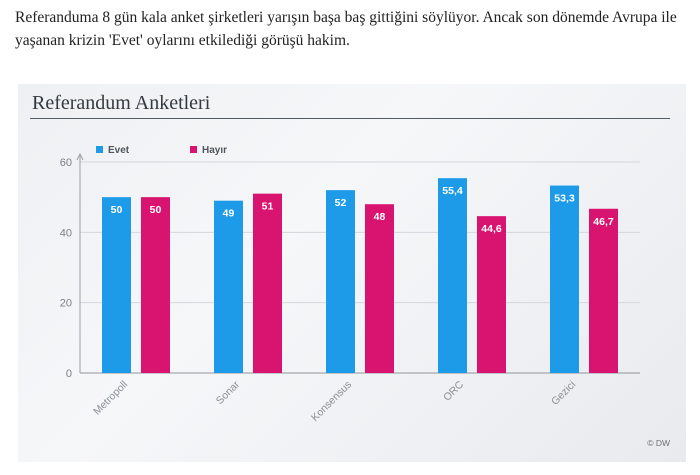 This screenshot has width=700, height=475. I want to click on bar-value-label: 46,7, so click(603, 222).